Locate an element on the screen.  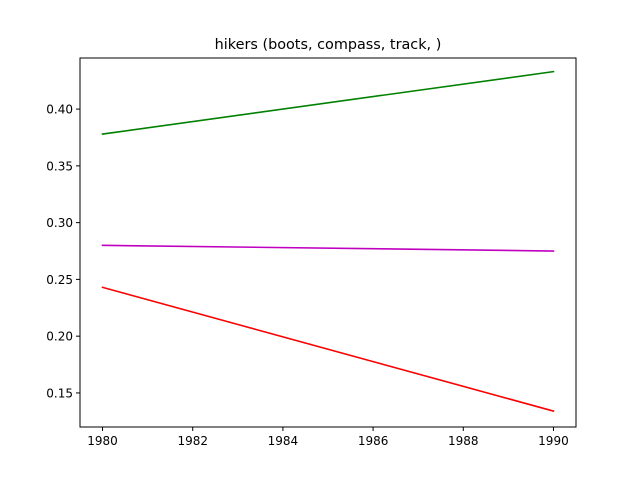
x-tick-label: 1986 is located at coordinates (373, 441).